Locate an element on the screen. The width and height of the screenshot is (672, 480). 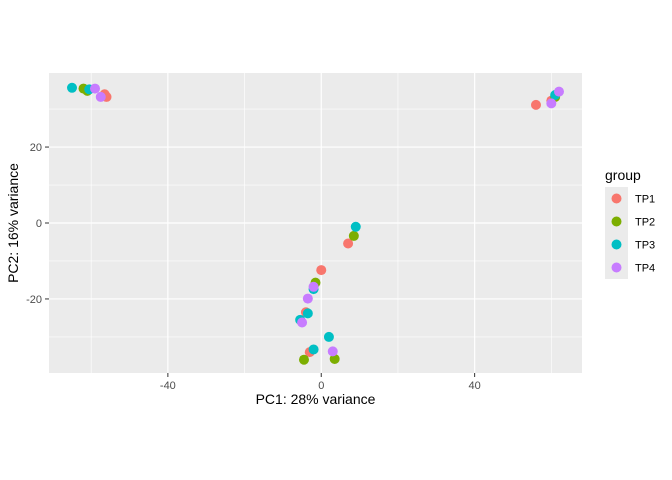
x-axis-title: PC1: 28% variance is located at coordinates (316, 399).